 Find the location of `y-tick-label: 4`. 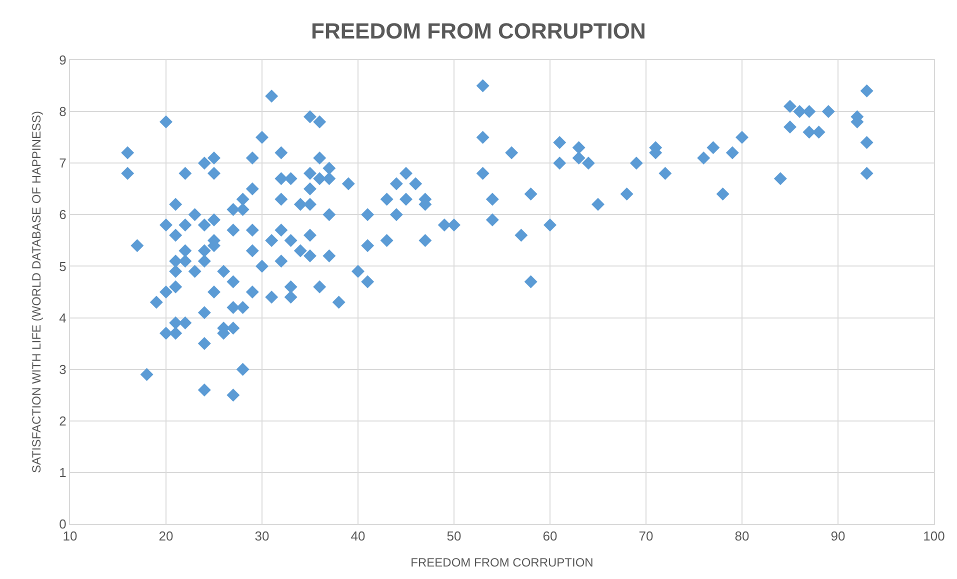

y-tick-label: 4 is located at coordinates (62, 318).